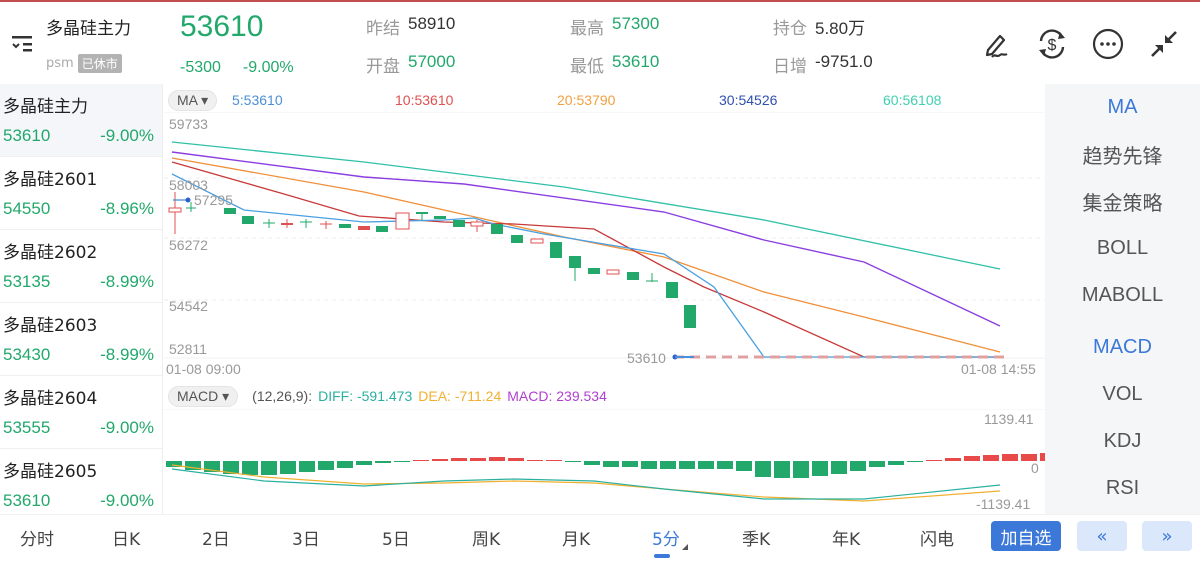  What do you see at coordinates (1122, 419) in the screenshot?
I see `sub-indicator-list: MACD VOL KDJ RSI` at bounding box center [1122, 419].